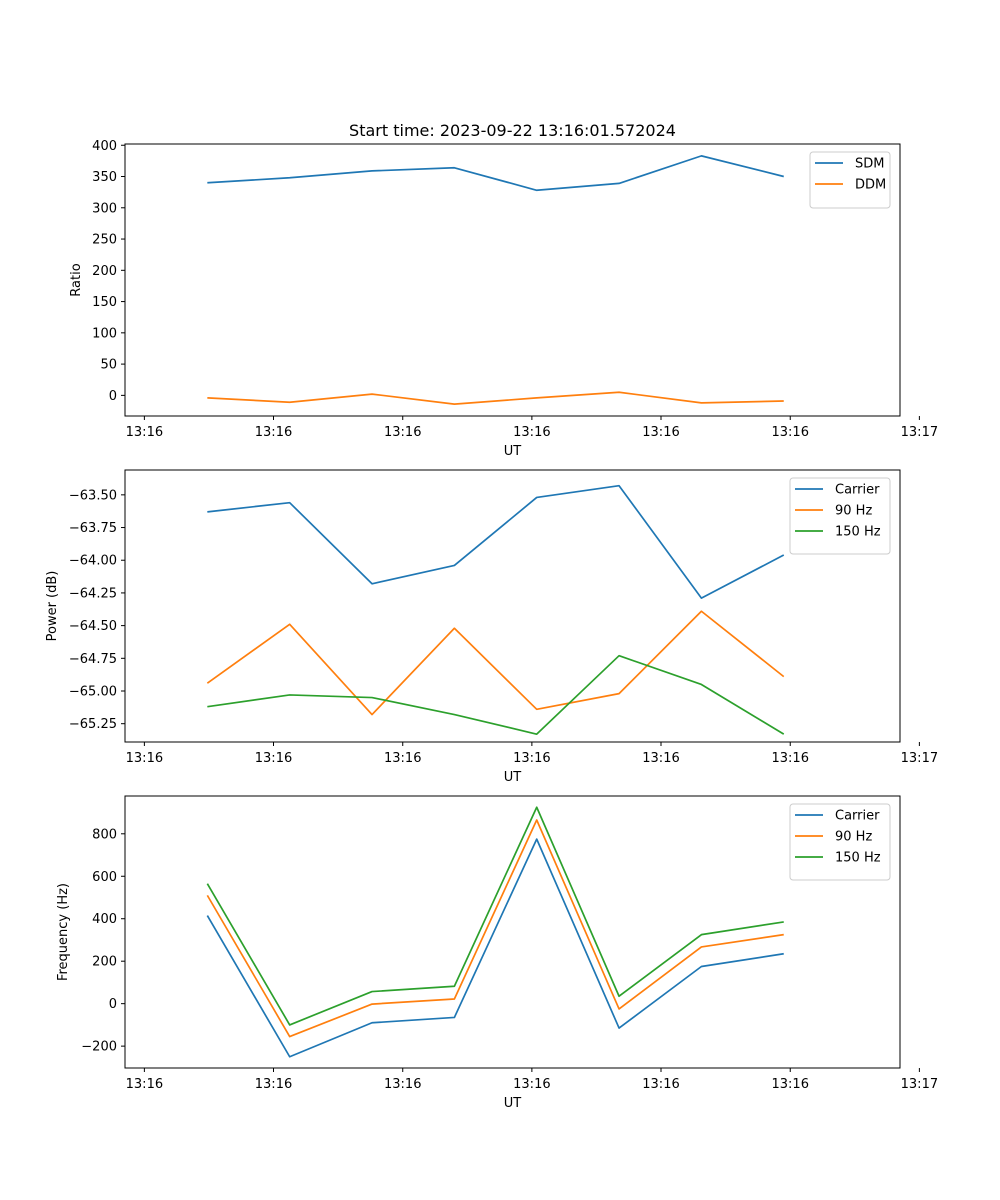 The image size is (1000, 1200). What do you see at coordinates (93, 561) in the screenshot?
I see `y-tick-label: −64.00` at bounding box center [93, 561].